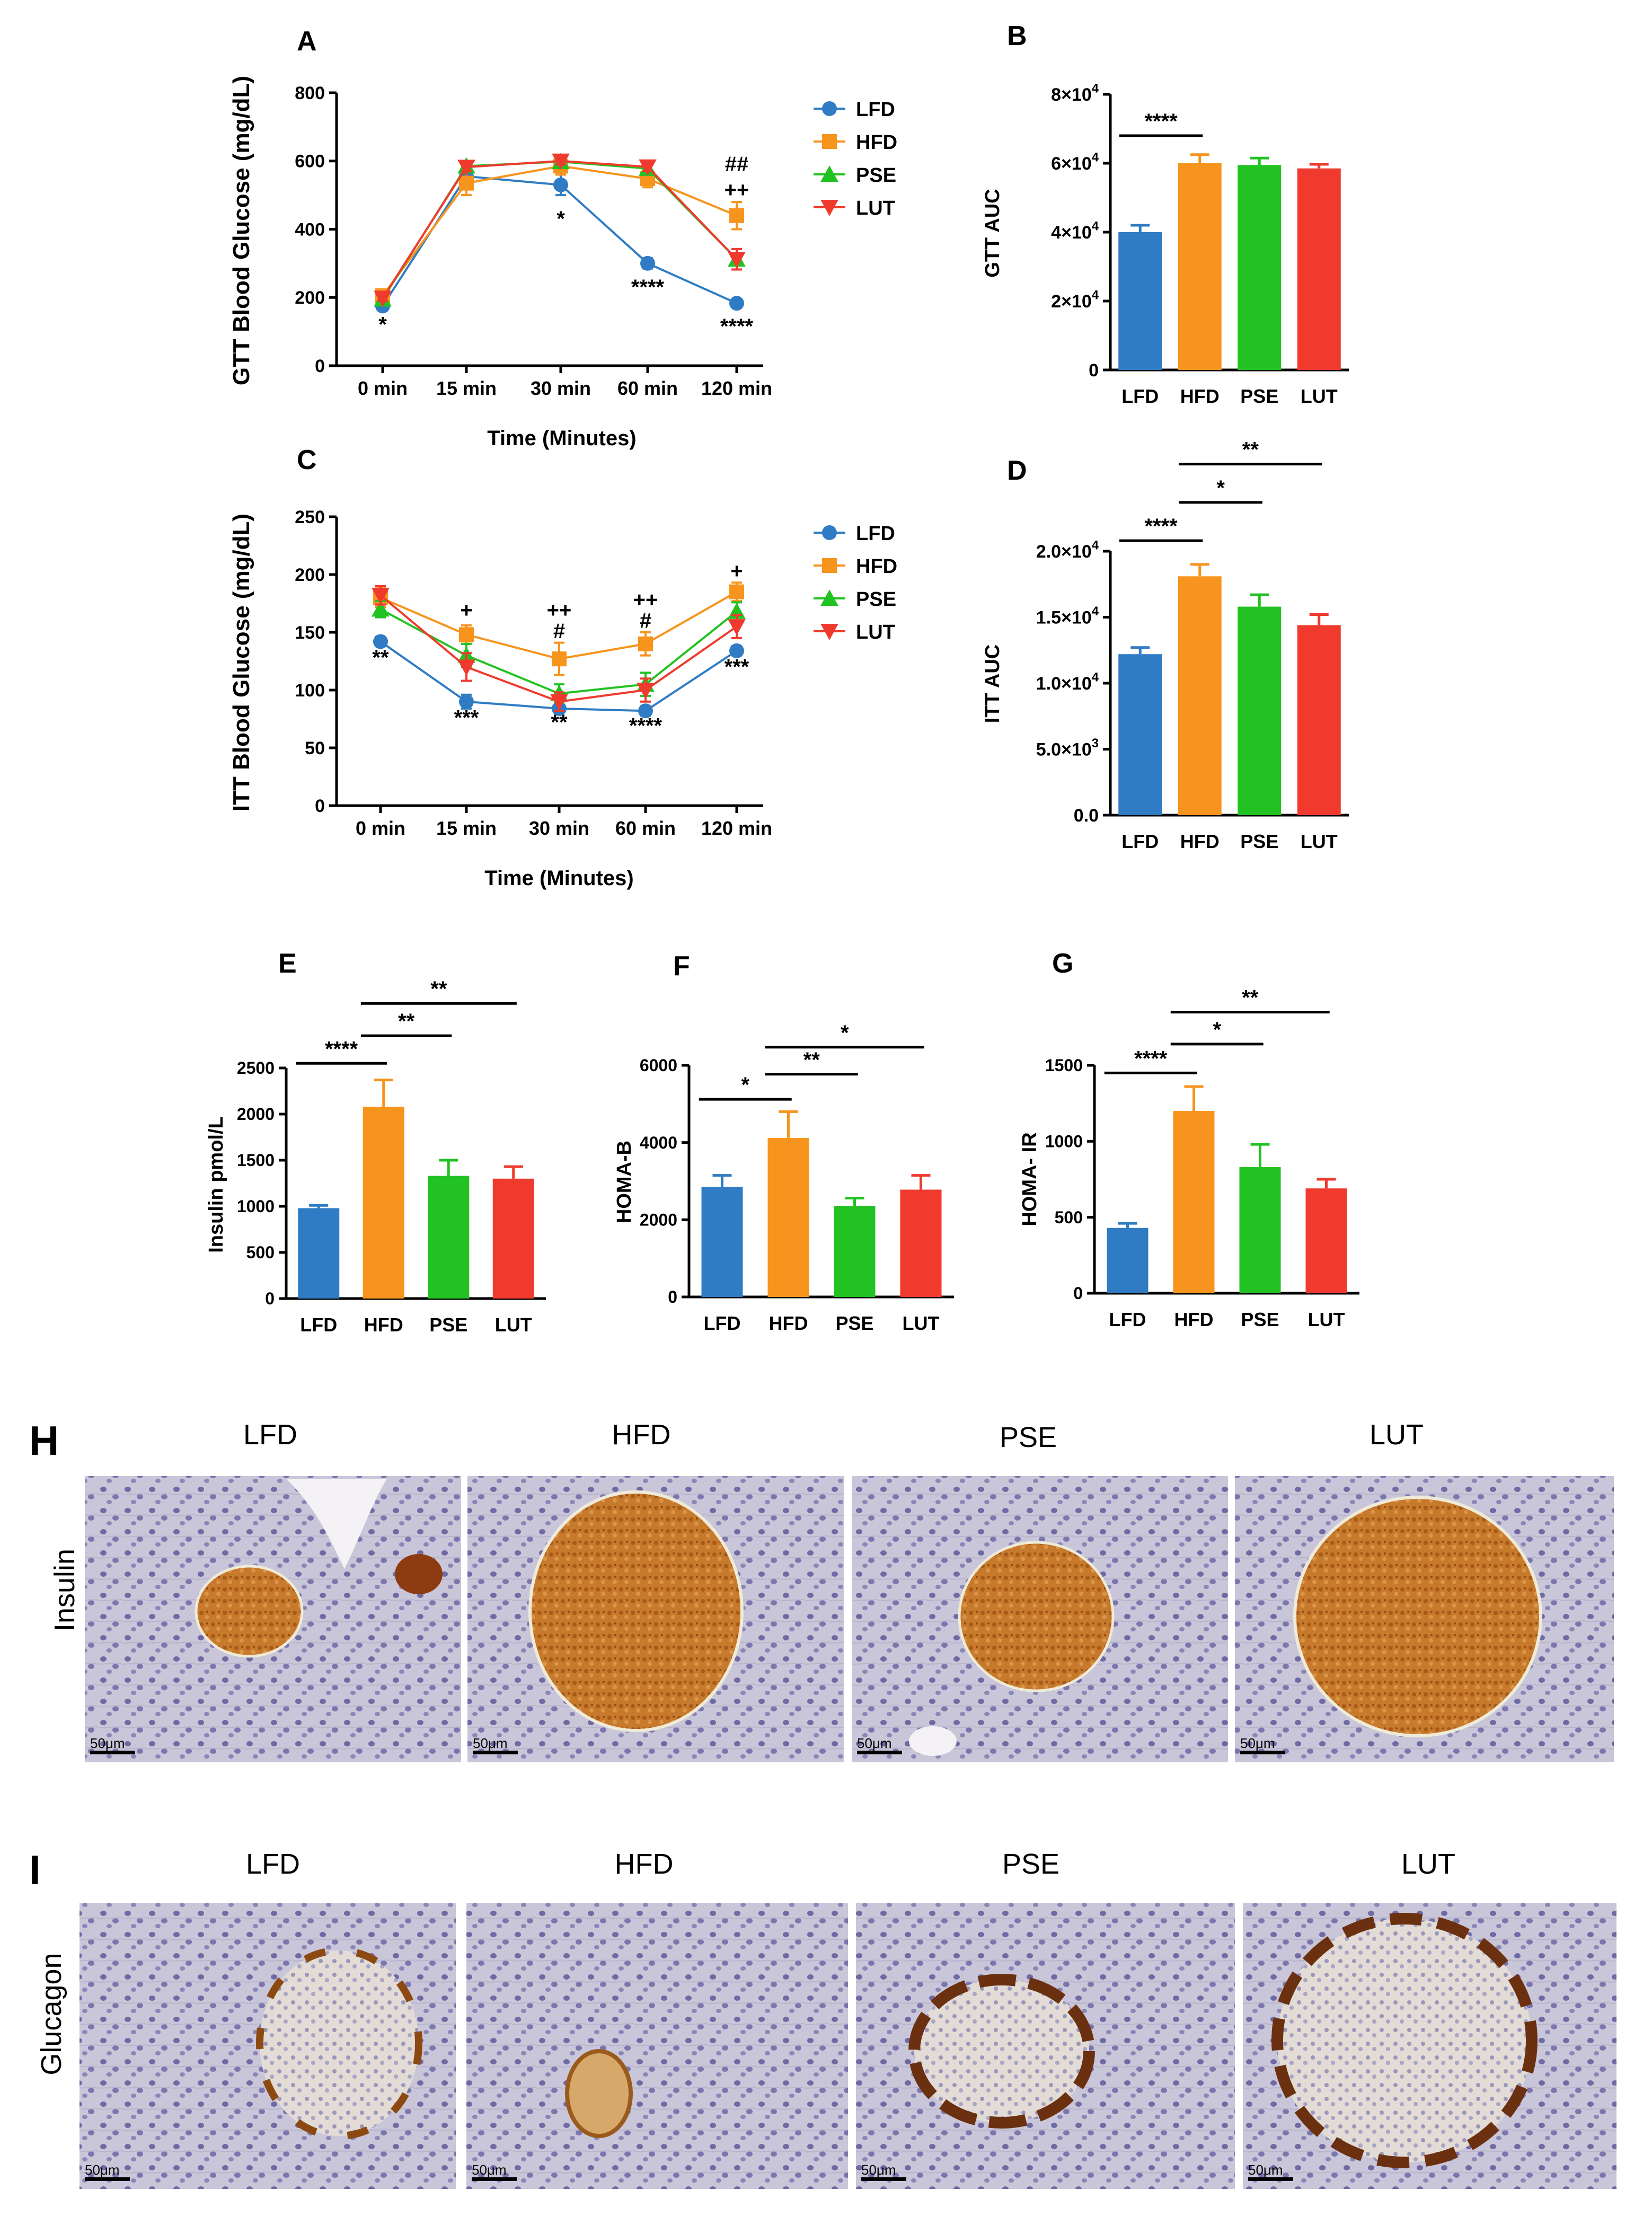 The width and height of the screenshot is (1652, 2216). What do you see at coordinates (256, 1114) in the screenshot?
I see `panel-e-y-tick-label: 2000` at bounding box center [256, 1114].